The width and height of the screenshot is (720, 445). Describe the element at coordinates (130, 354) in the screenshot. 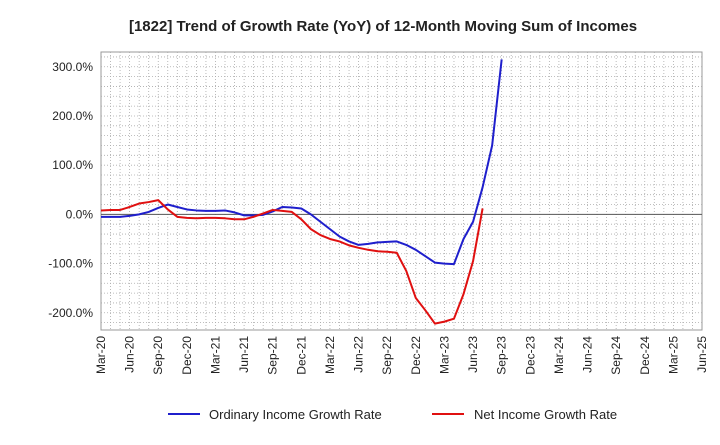

I see `x-tick-label: Jun-20` at that location.